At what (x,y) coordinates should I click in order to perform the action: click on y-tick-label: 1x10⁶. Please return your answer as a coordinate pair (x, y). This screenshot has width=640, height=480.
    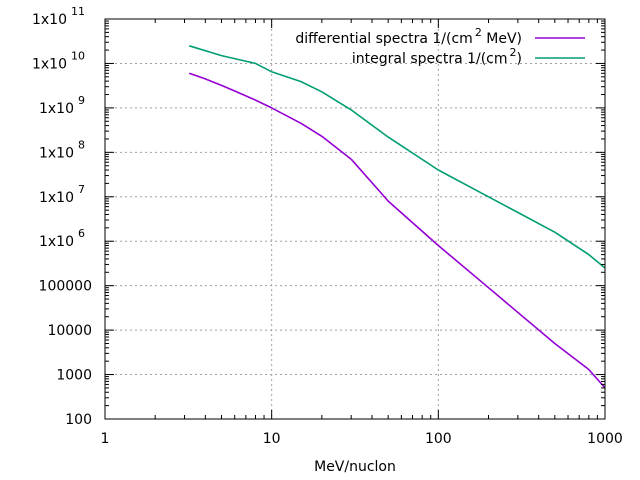
    Looking at the image, I should click on (62, 238).